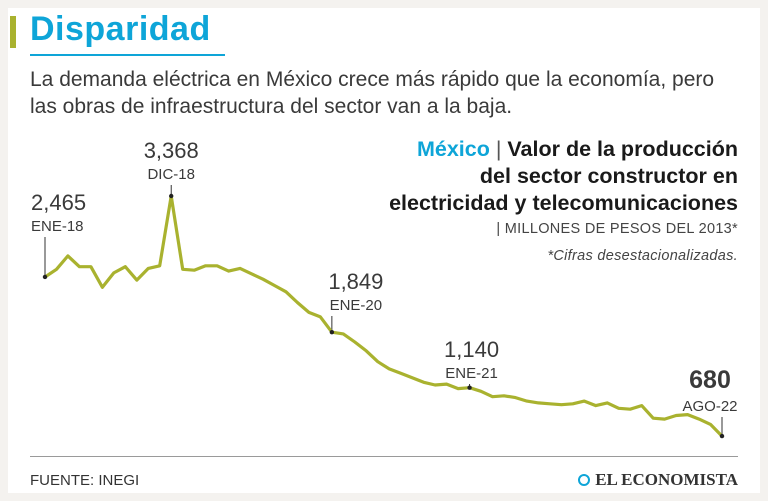  What do you see at coordinates (563, 203) in the screenshot?
I see `chart-title-line3: electricidad y telecomunicaciones` at bounding box center [563, 203].